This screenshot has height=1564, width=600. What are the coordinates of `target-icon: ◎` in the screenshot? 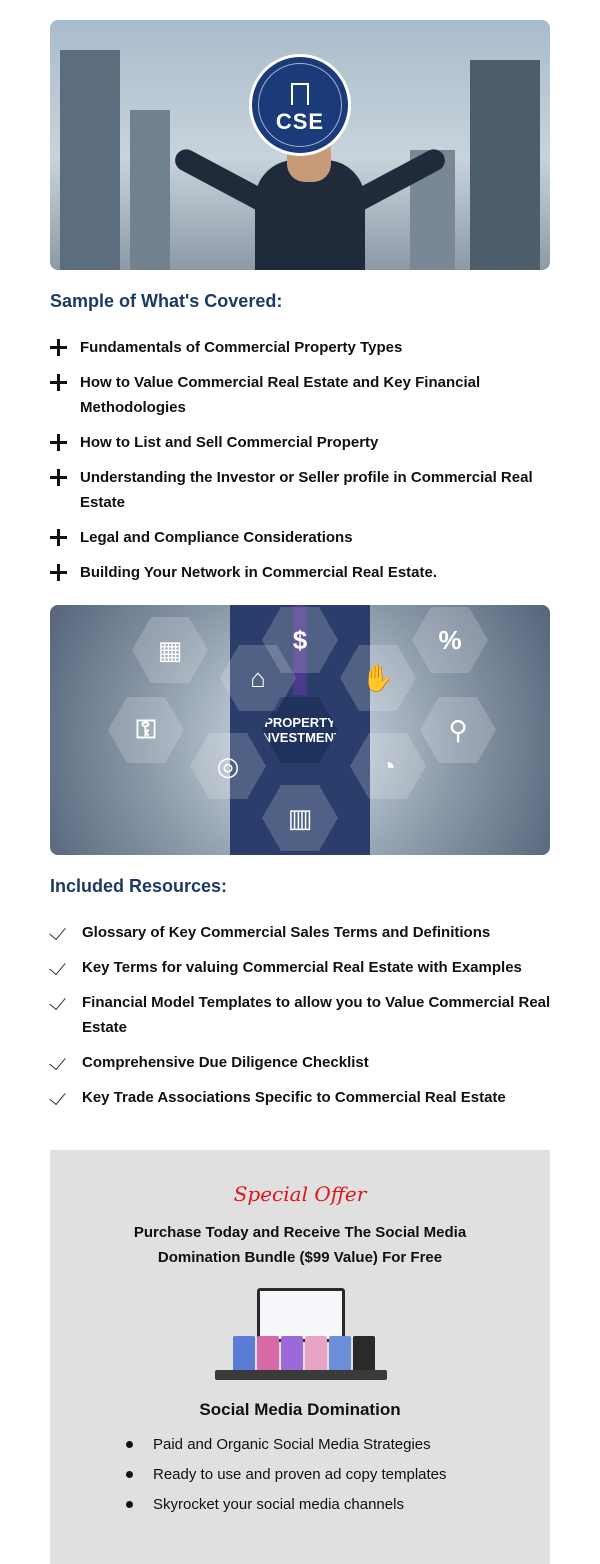 It's located at (228, 766).